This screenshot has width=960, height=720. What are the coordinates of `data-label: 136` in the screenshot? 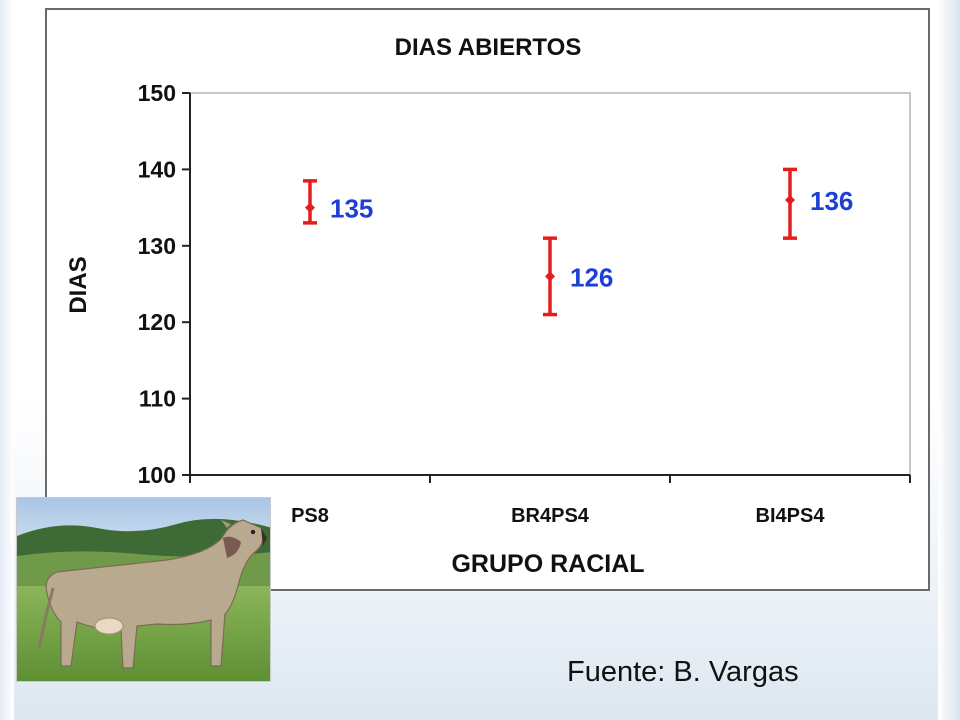 It's located at (831, 201).